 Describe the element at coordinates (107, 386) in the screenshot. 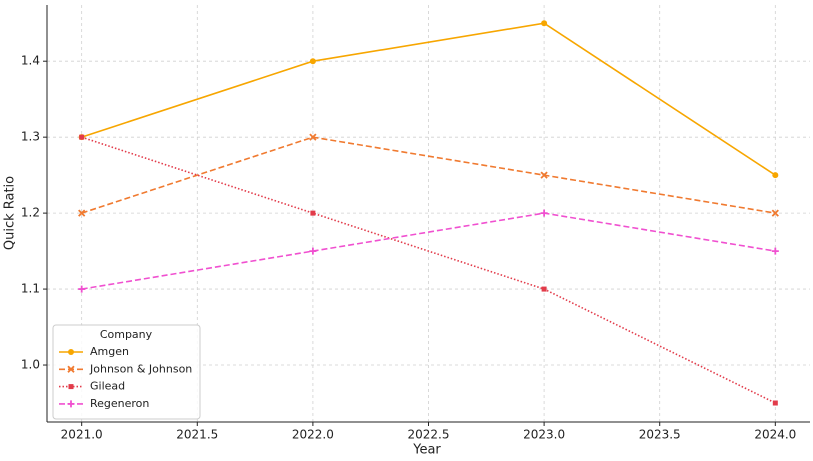

I see `legend-label: Gilead` at that location.